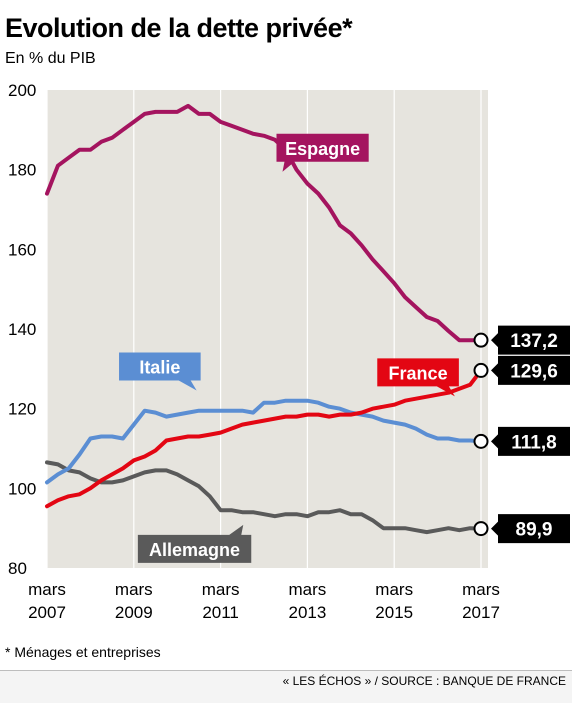 The width and height of the screenshot is (572, 703). Describe the element at coordinates (534, 371) in the screenshot. I see `end-value-label-france: 129,6` at that location.